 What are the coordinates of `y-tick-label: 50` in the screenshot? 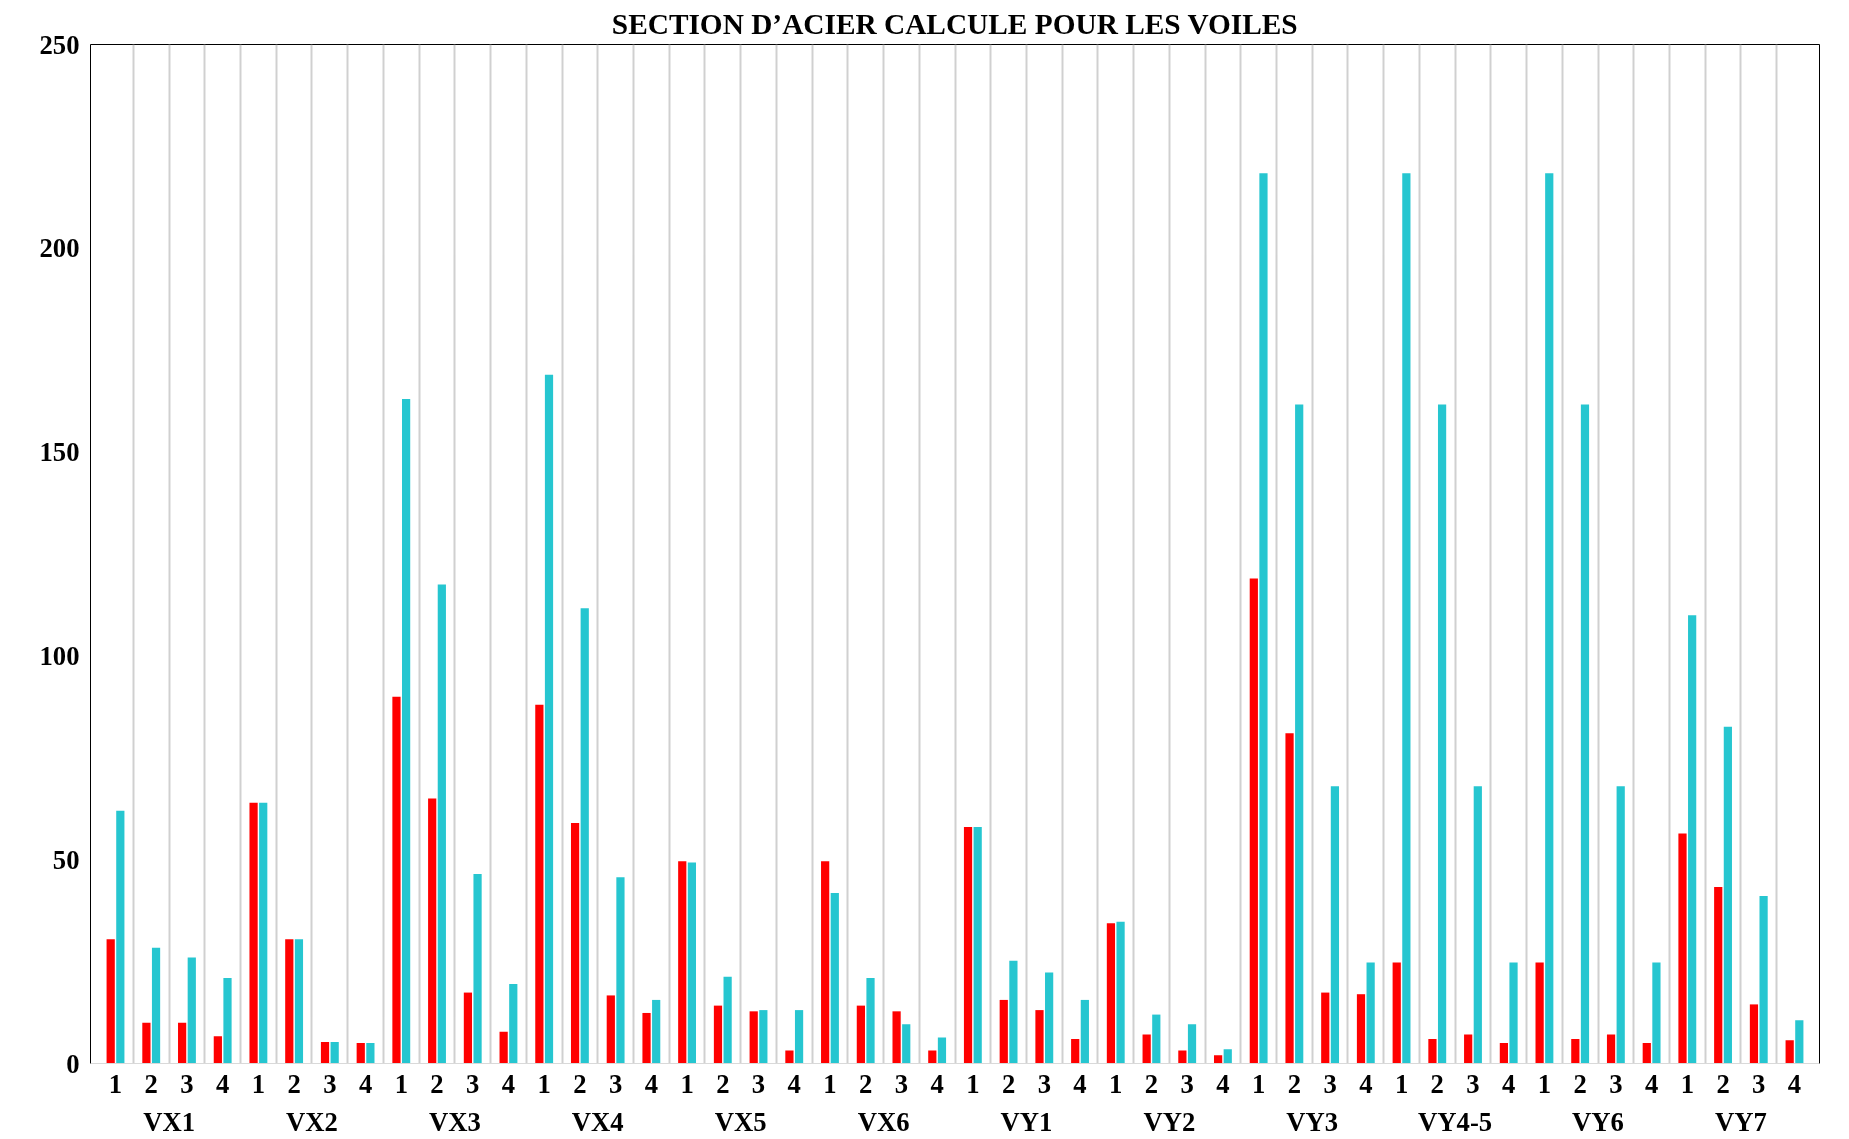 It's located at (66, 859).